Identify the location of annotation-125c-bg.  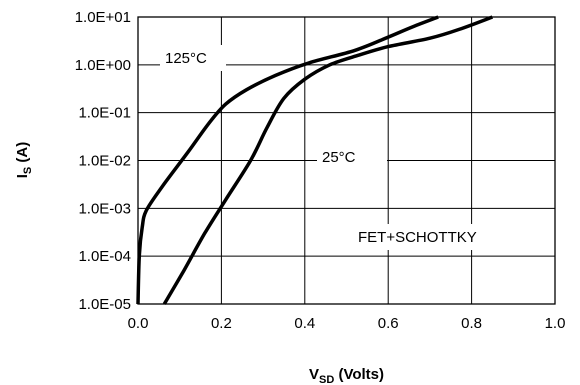
(193, 58).